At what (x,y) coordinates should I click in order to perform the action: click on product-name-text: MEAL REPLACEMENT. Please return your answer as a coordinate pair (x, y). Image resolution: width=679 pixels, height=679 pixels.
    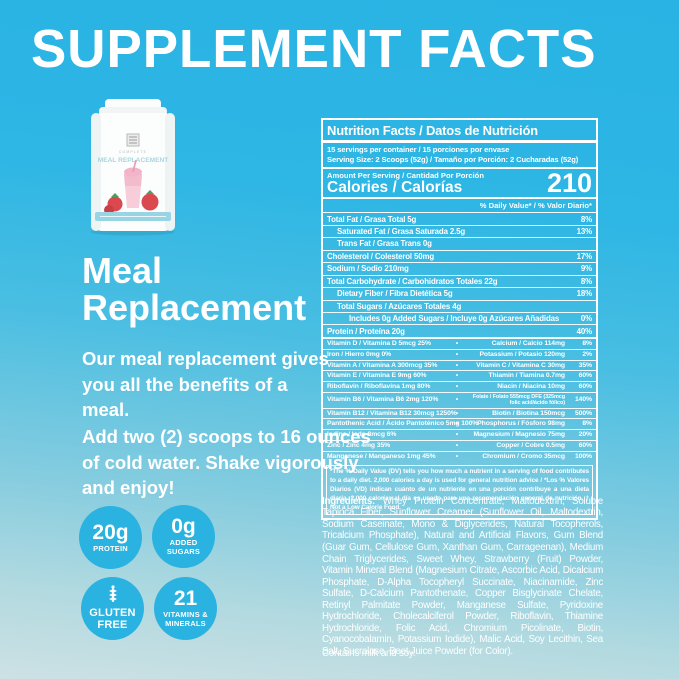
    Looking at the image, I should click on (133, 160).